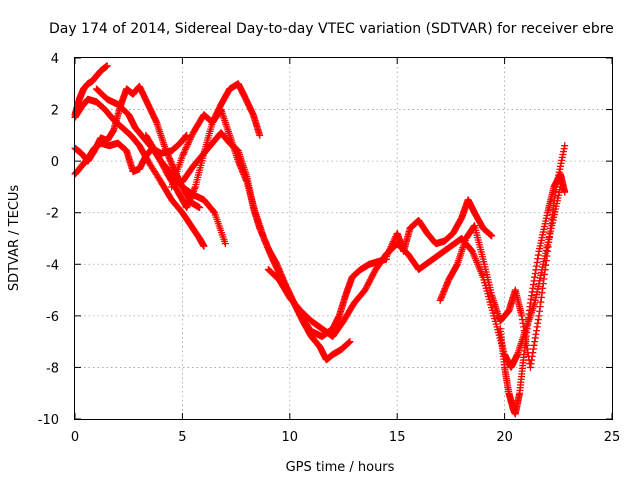 The width and height of the screenshot is (640, 480). What do you see at coordinates (612, 437) in the screenshot?
I see `x-tick-label: 25` at bounding box center [612, 437].